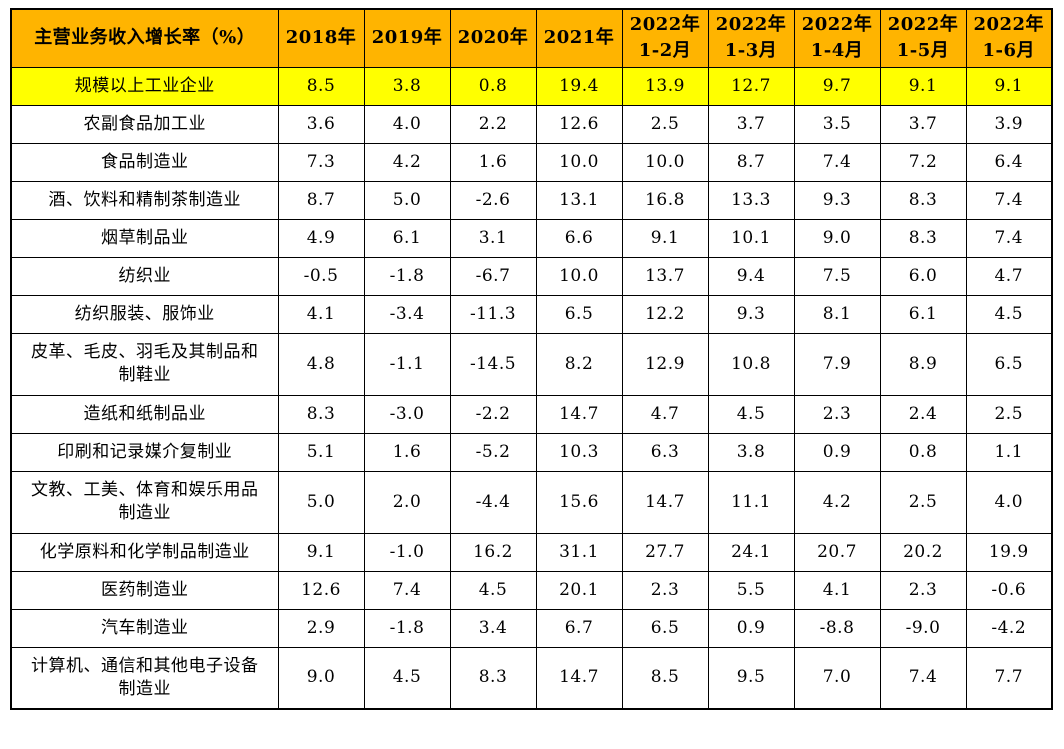  What do you see at coordinates (321, 200) in the screenshot?
I see `data-cell: 8.7` at bounding box center [321, 200].